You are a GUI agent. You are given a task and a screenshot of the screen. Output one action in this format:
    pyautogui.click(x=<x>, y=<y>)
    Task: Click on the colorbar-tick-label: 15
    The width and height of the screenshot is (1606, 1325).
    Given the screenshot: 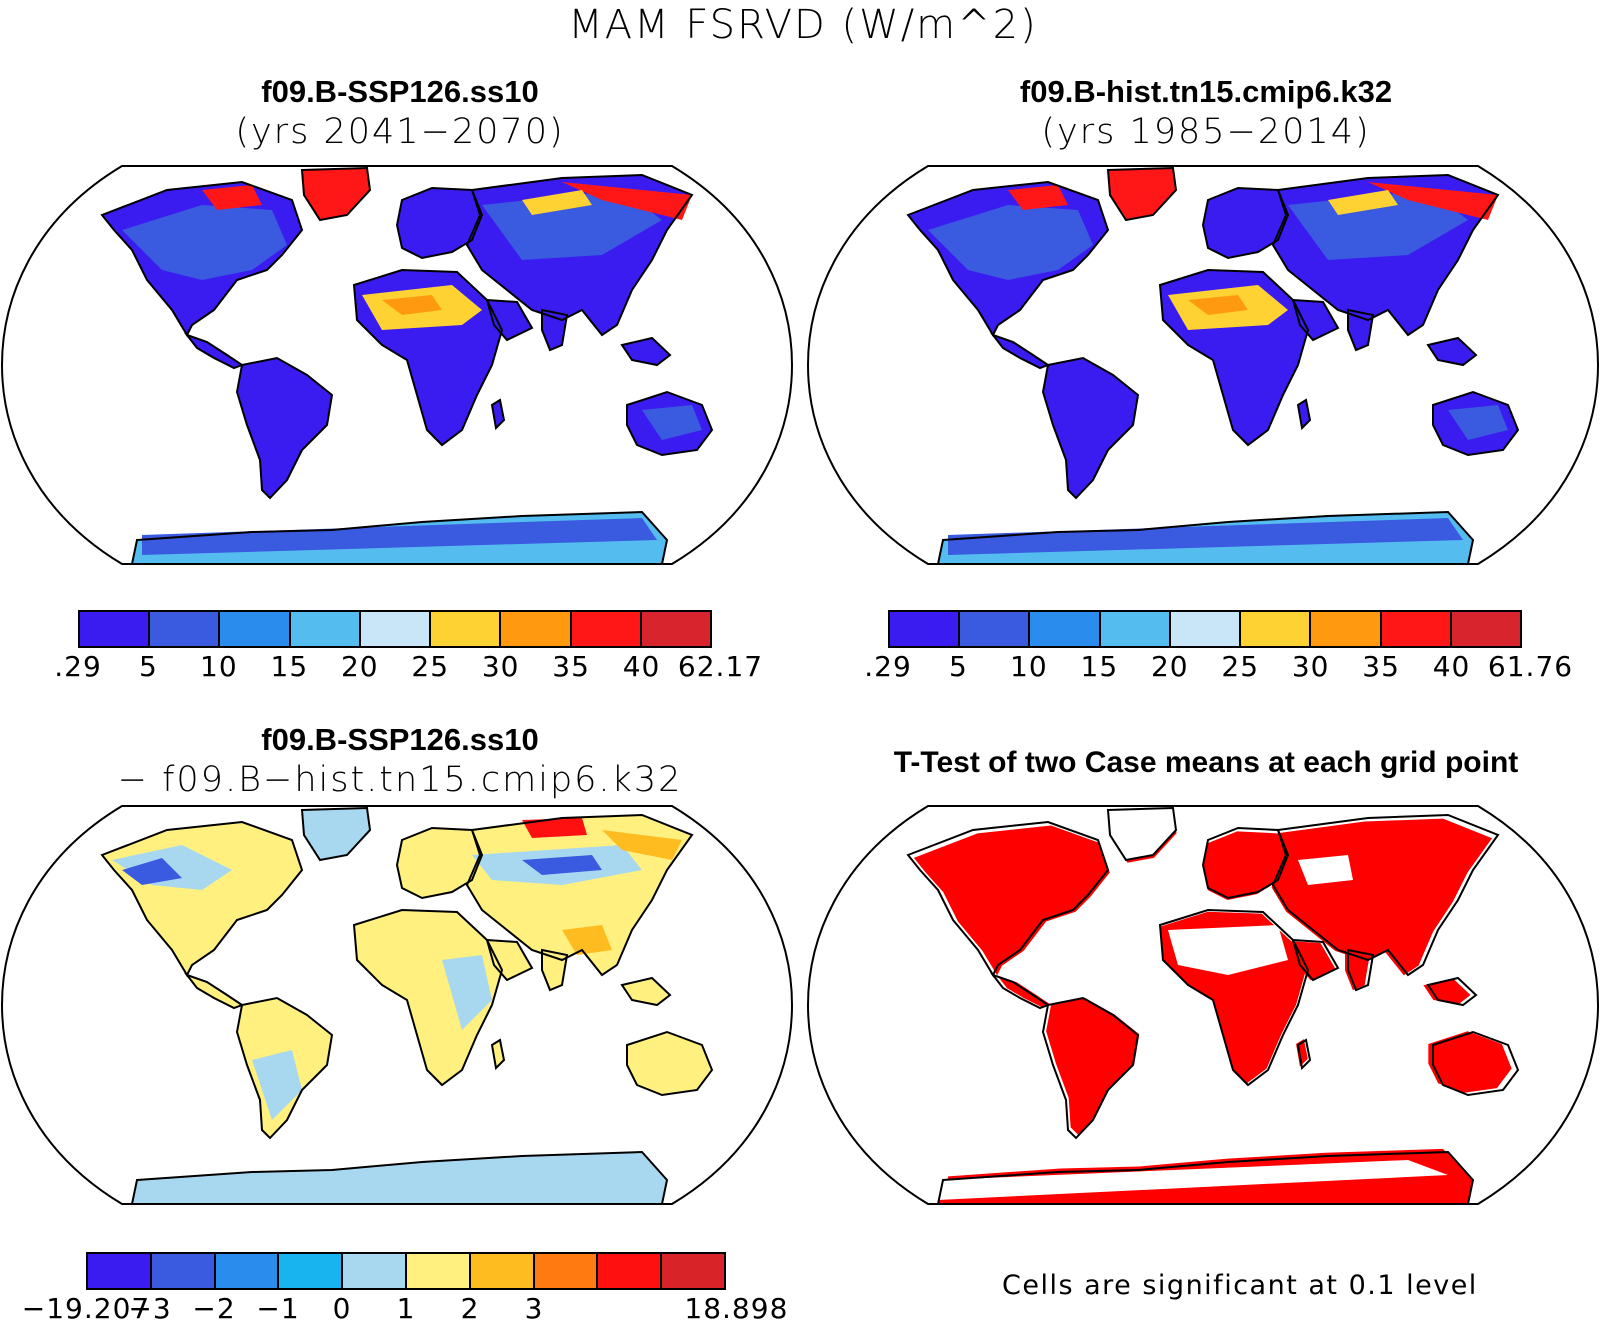 What is the action you would take?
    pyautogui.click(x=289, y=666)
    